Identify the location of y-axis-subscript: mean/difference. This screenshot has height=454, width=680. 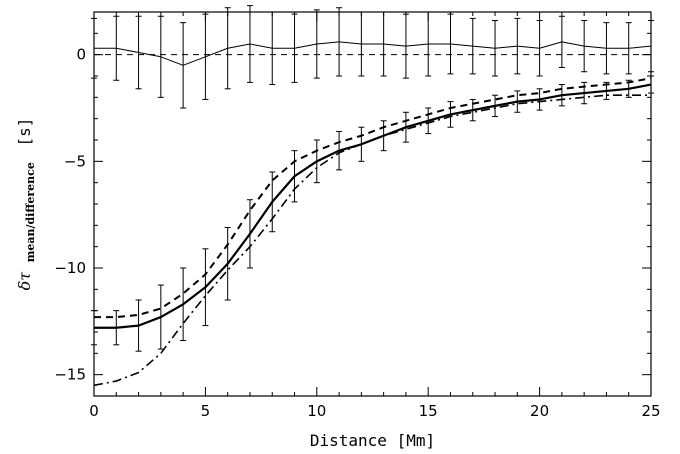
(30, 212).